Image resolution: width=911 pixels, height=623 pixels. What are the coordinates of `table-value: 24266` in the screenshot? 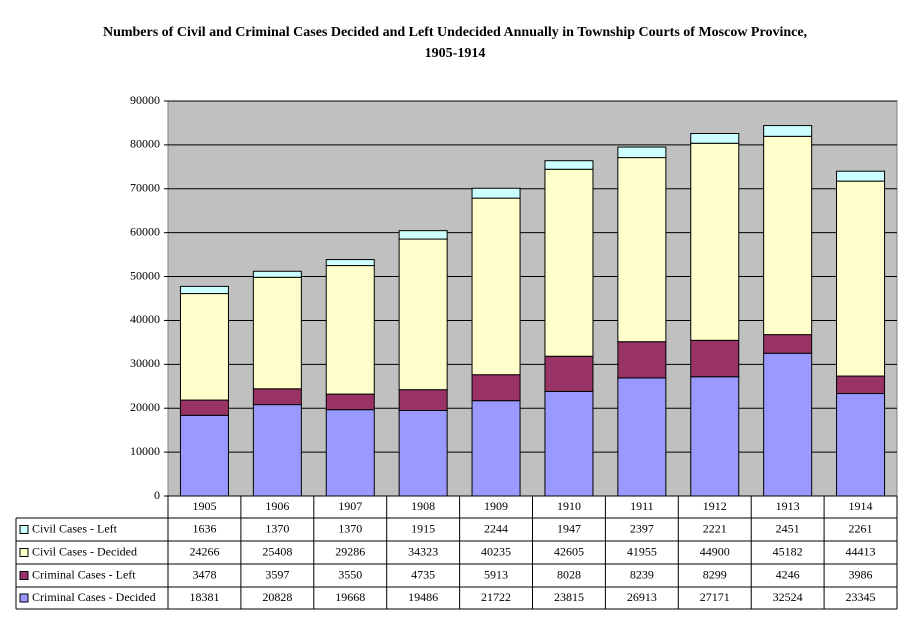 It's located at (204, 551).